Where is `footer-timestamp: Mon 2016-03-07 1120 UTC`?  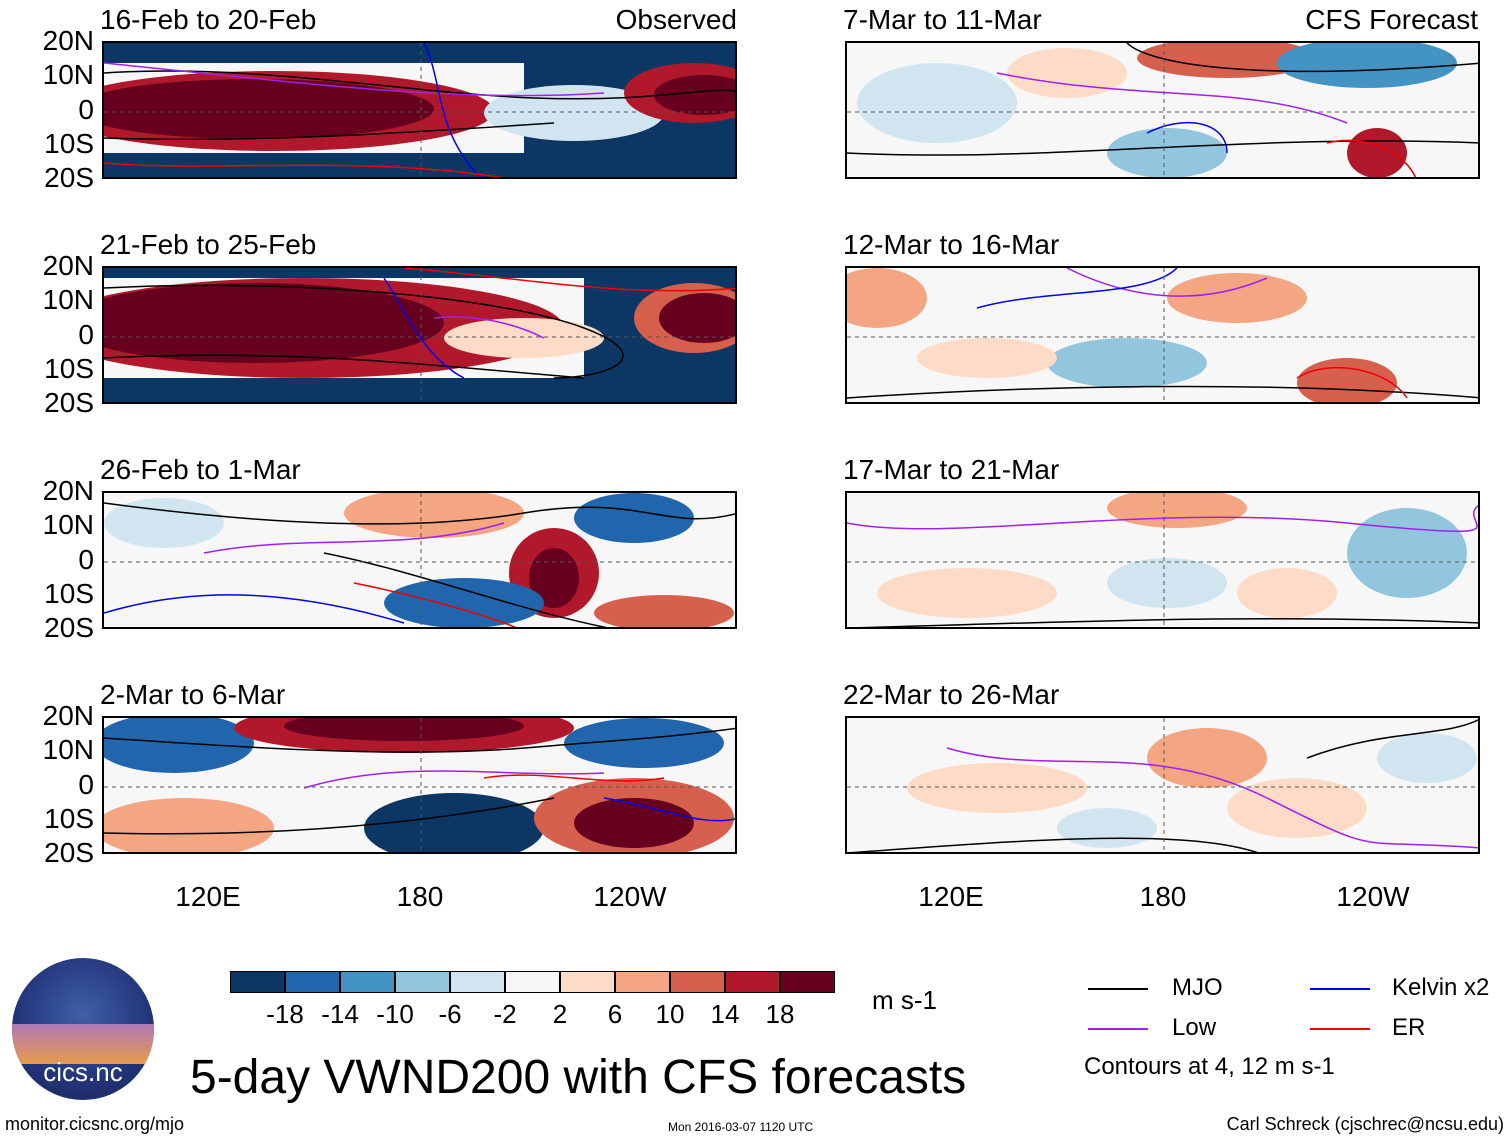
footer-timestamp: Mon 2016-03-07 1120 UTC is located at coordinates (741, 1127).